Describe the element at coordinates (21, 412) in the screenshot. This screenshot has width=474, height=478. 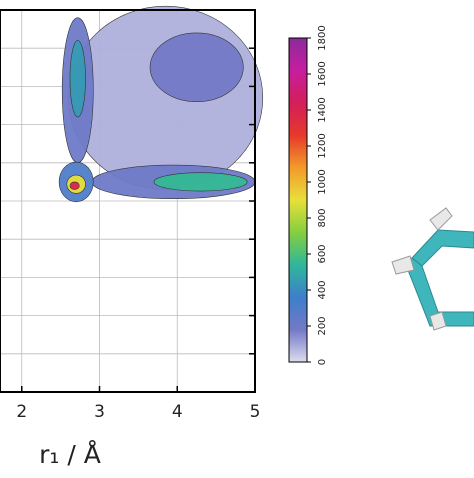
I see `x-tick-label: 2` at that location.